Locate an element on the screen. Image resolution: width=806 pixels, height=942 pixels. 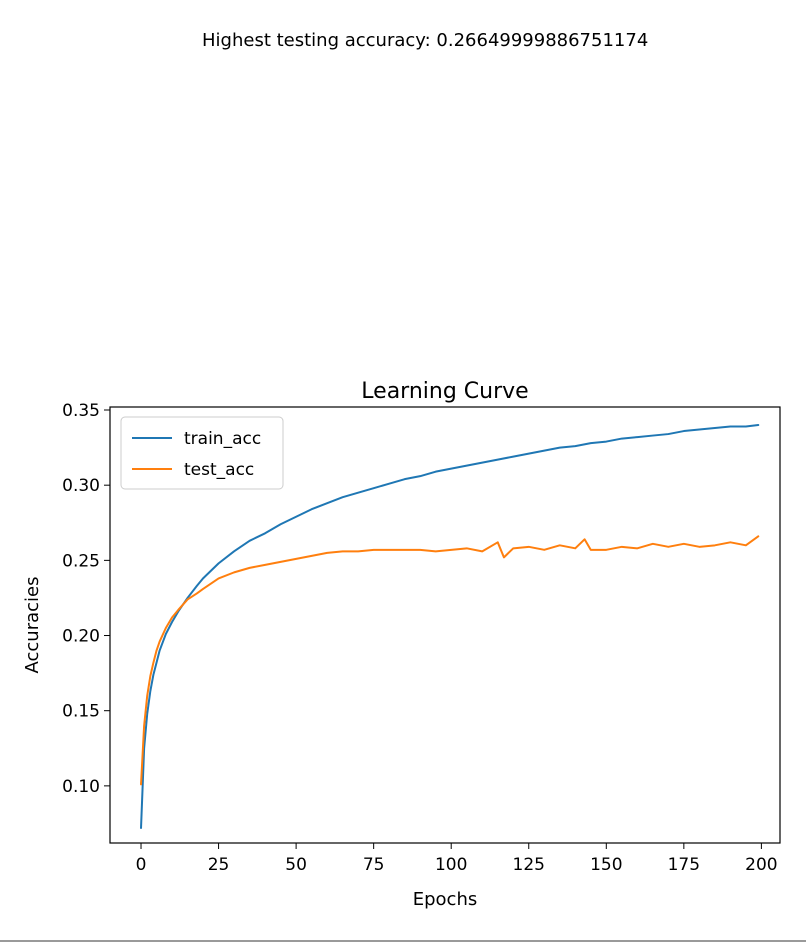
legend-label-train-acc: train_acc is located at coordinates (222, 439).